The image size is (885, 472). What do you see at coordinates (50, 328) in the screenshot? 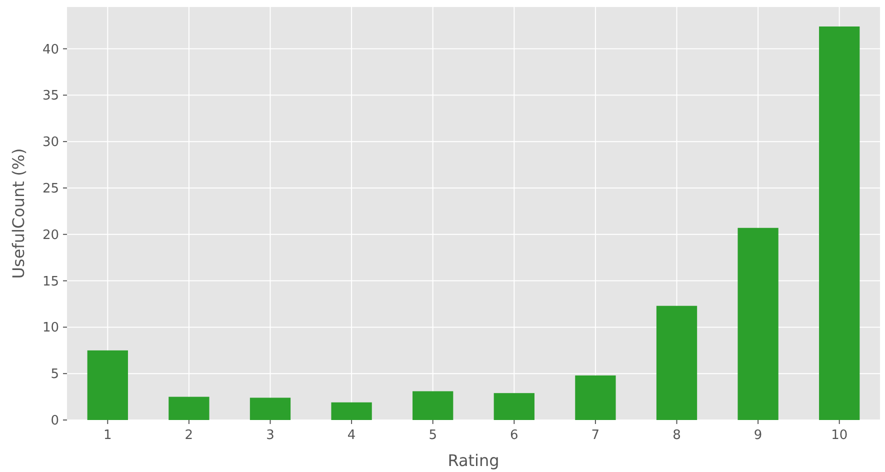
I see `y-tick-label: 10` at bounding box center [50, 328].